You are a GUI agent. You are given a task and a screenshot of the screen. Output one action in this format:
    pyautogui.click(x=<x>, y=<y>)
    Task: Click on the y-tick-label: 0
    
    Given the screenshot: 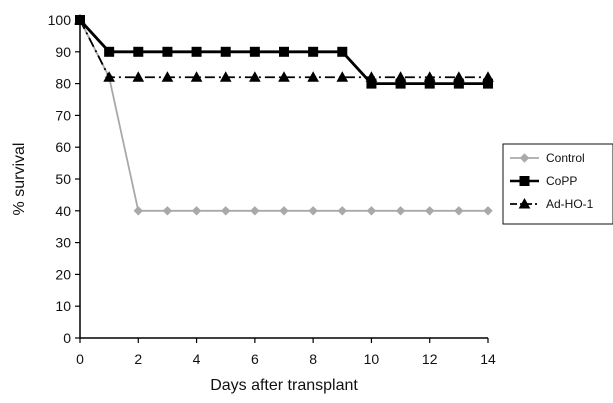 What is the action you would take?
    pyautogui.click(x=67, y=338)
    